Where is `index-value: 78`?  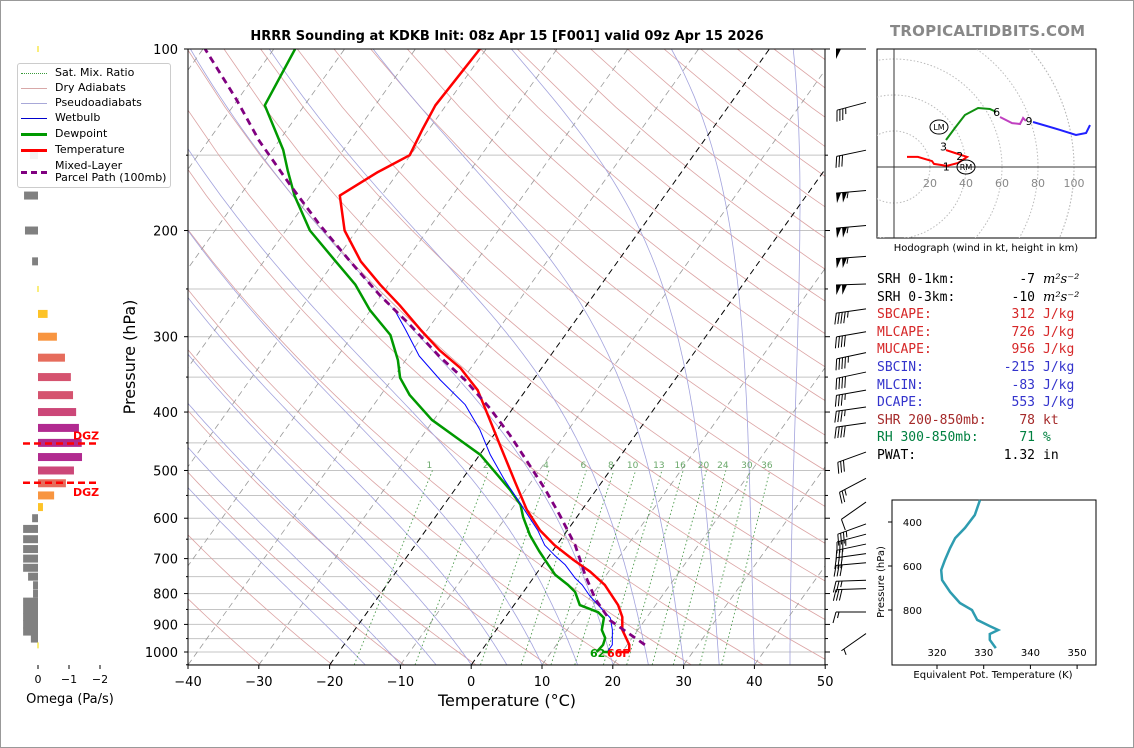 index-value: 78 is located at coordinates (1027, 420).